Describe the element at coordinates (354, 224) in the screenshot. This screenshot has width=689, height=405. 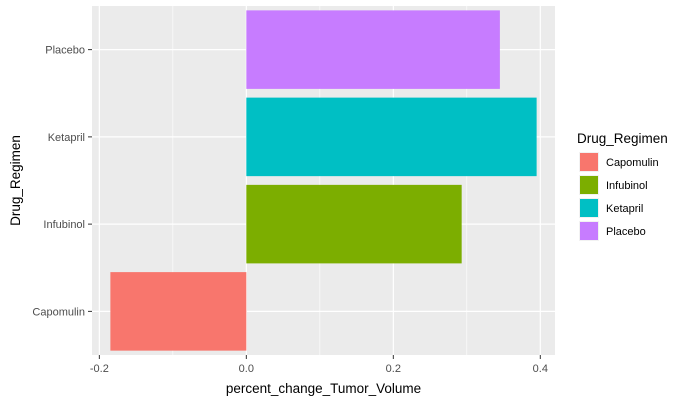
I see `bar-infubinol` at that location.